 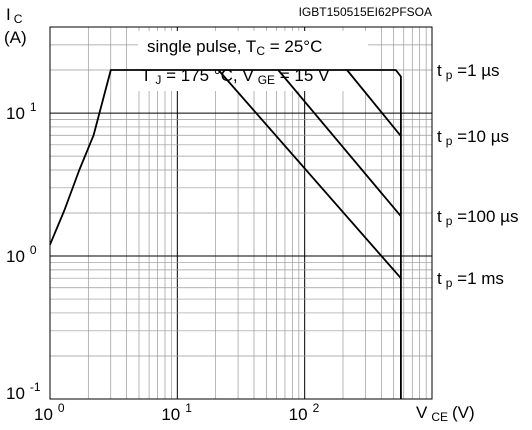 I want to click on figure-id: IGBT150515EI62PFSOA, so click(x=365, y=12).